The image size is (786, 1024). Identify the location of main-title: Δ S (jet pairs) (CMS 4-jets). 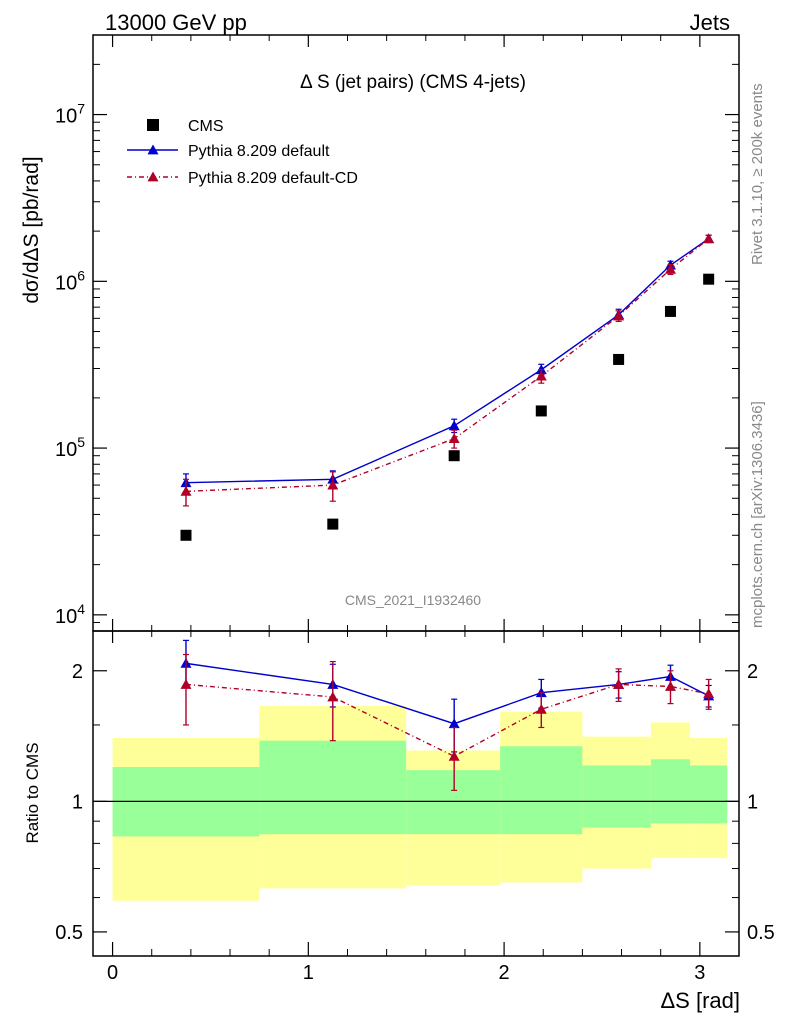
(413, 82).